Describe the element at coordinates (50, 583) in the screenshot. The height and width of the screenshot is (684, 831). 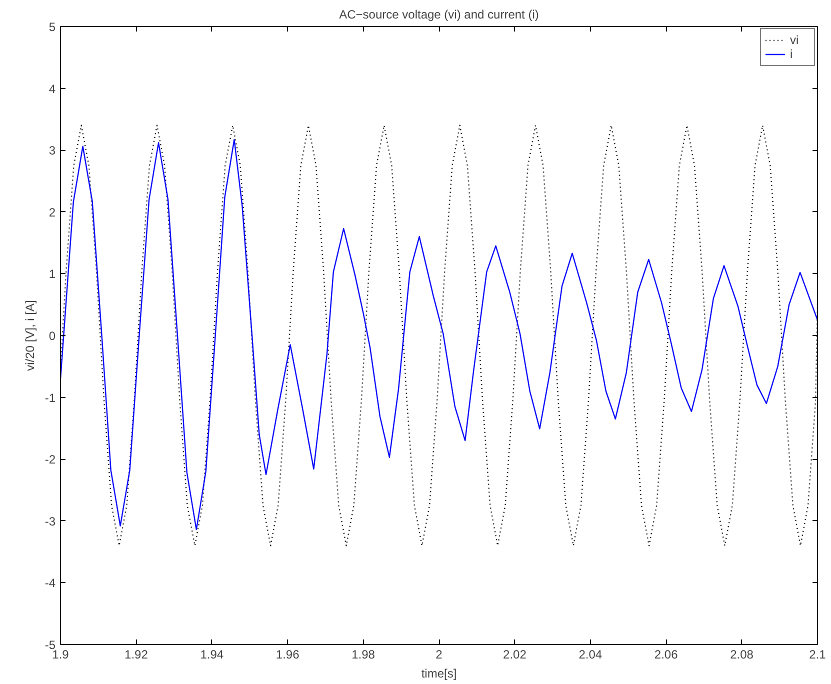
I see `y-tick-label: -4` at that location.